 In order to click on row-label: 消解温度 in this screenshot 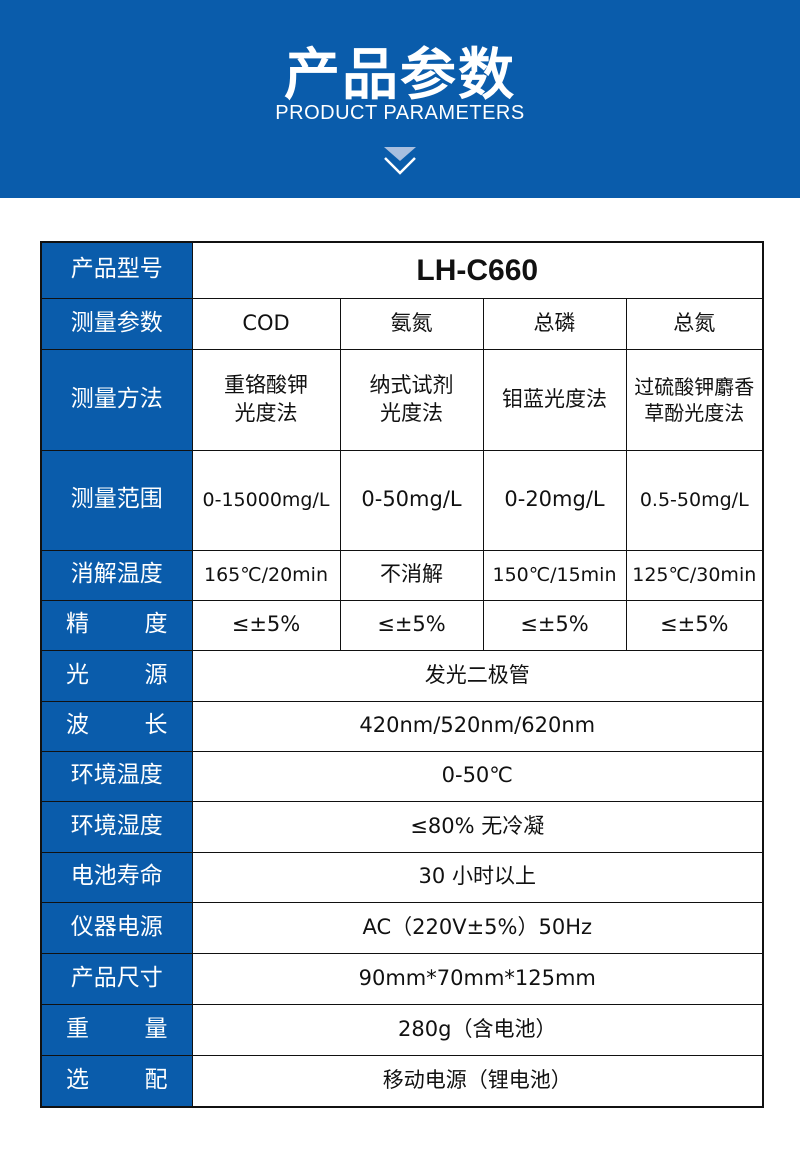, I will do `click(116, 575)`.